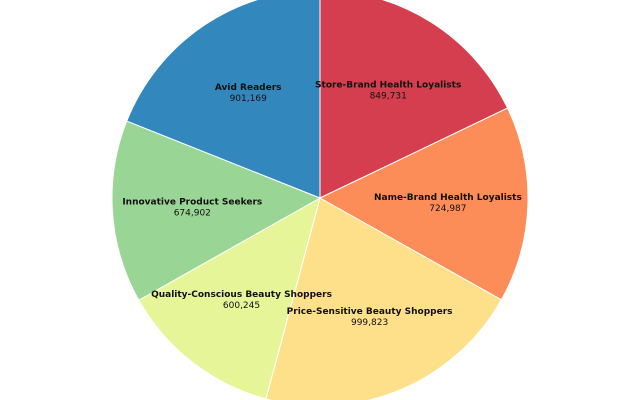  I want to click on slice-label: Price-Sensitive Beauty Shoppers, so click(370, 312).